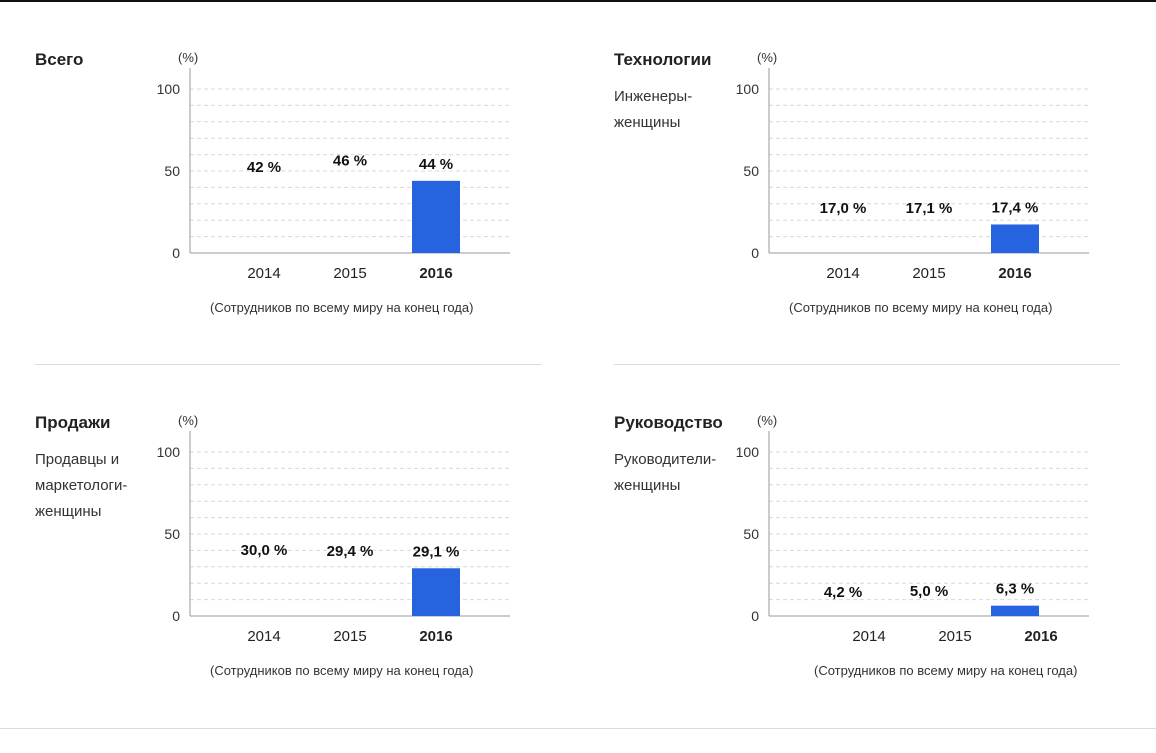 The height and width of the screenshot is (753, 1156). Describe the element at coordinates (929, 591) in the screenshot. I see `bar-value-label: 5,0 %` at that location.